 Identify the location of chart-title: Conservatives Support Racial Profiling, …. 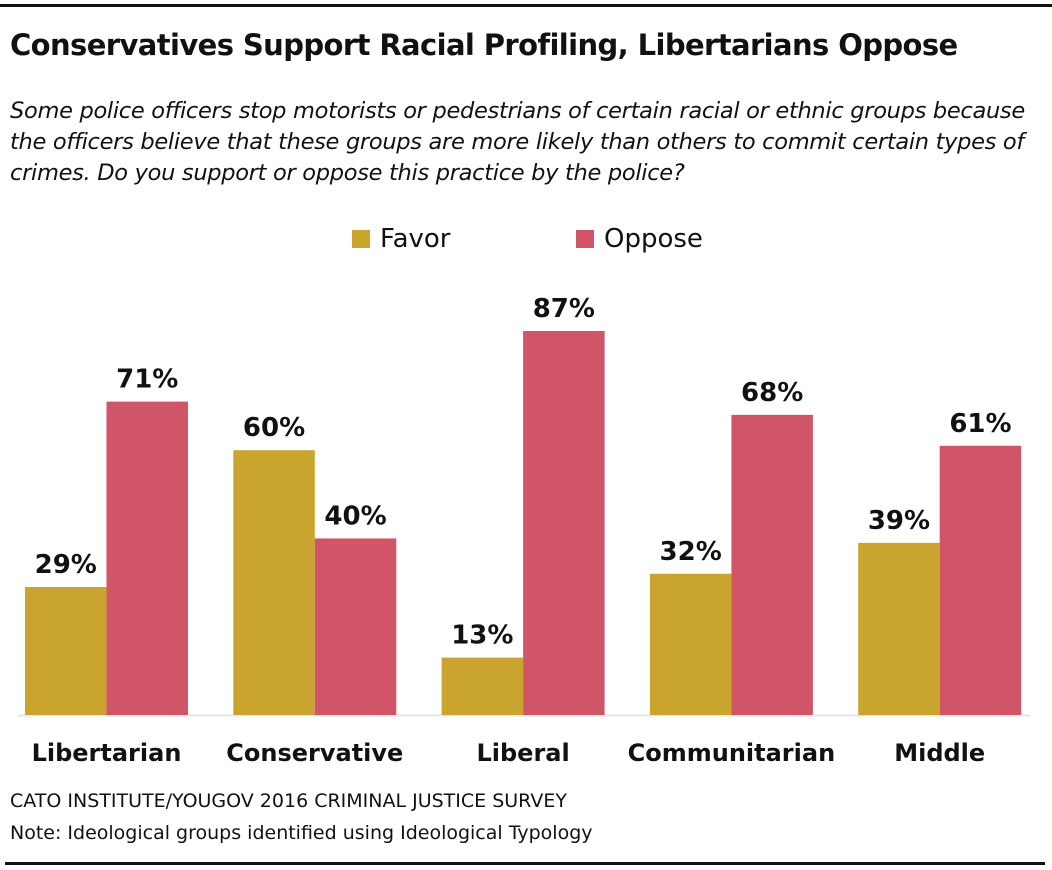
(484, 45).